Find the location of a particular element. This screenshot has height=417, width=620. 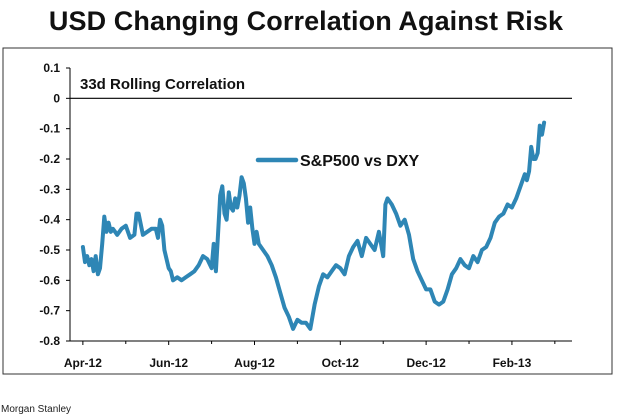

x-tick-label: Feb-13 is located at coordinates (512, 363).